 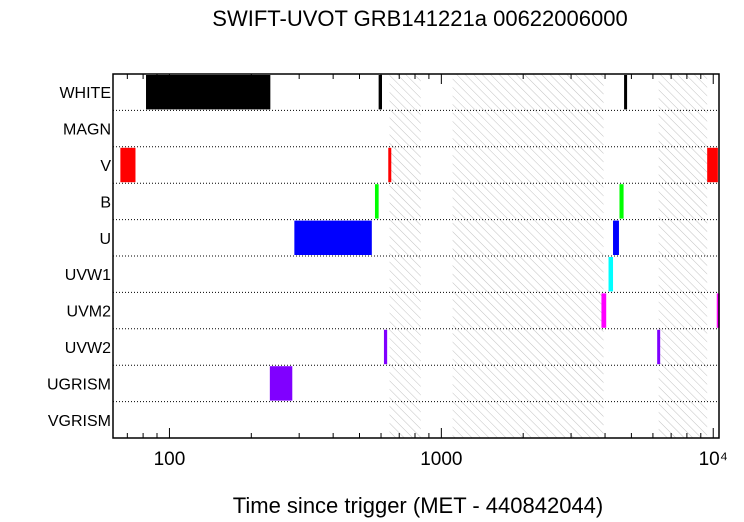 I want to click on x-tick-label-1000: 1000, so click(x=441, y=459).